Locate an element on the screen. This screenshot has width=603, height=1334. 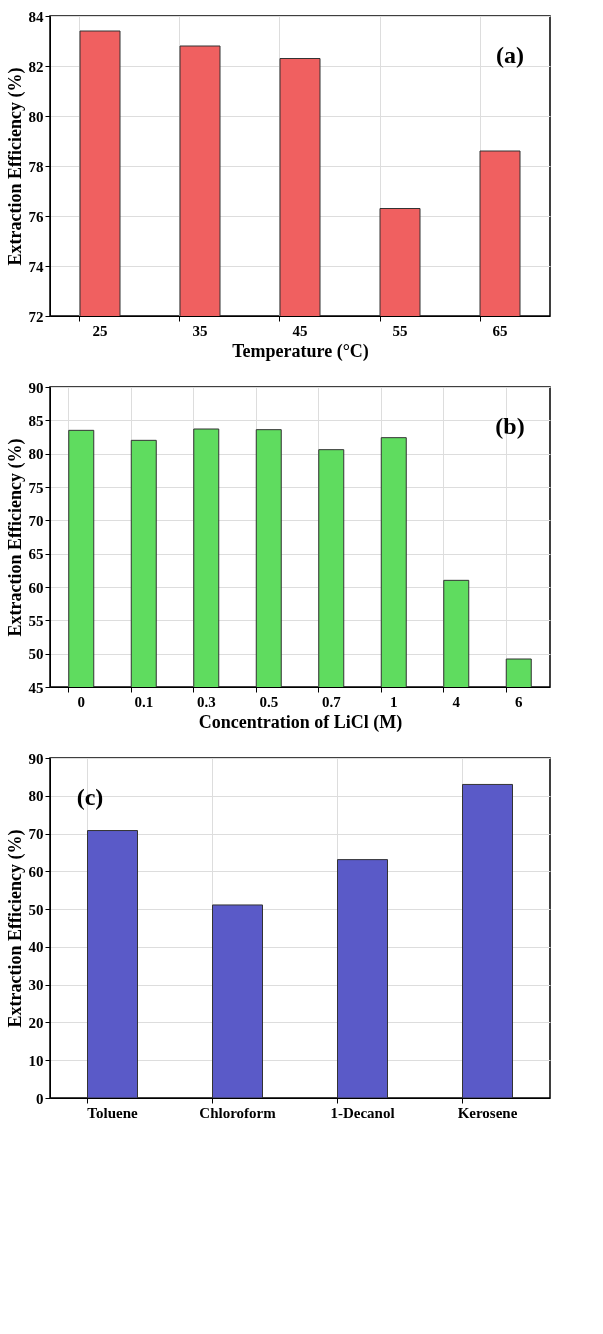
y-tick-label: 30 is located at coordinates (36, 985).